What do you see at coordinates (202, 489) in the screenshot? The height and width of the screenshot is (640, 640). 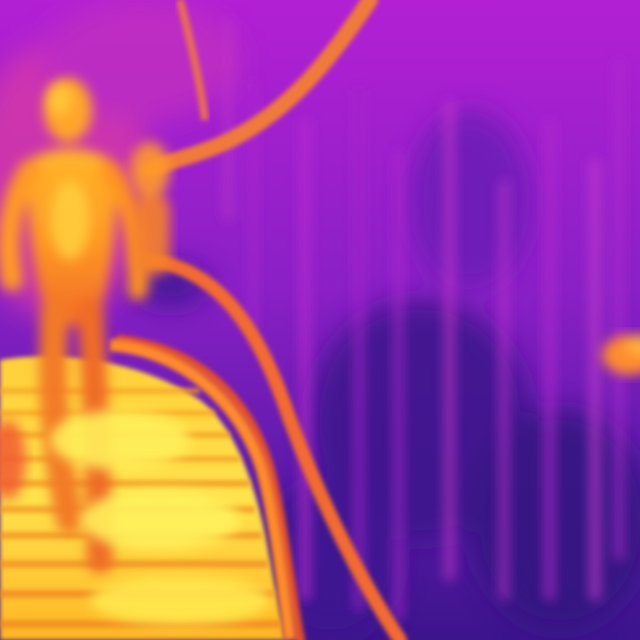 I see `bridge-deck-edge` at bounding box center [202, 489].